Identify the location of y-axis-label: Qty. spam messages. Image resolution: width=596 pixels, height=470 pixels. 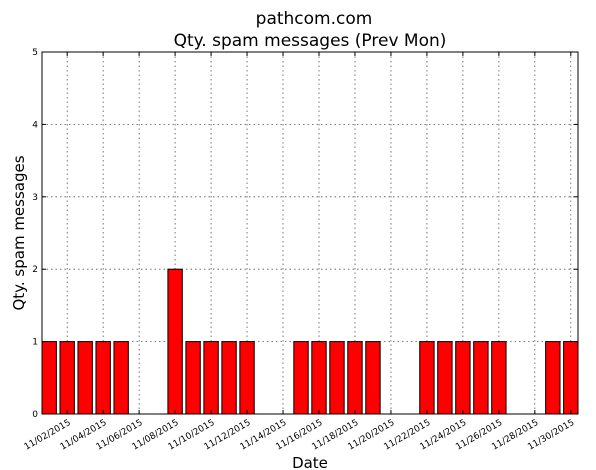
(19, 232).